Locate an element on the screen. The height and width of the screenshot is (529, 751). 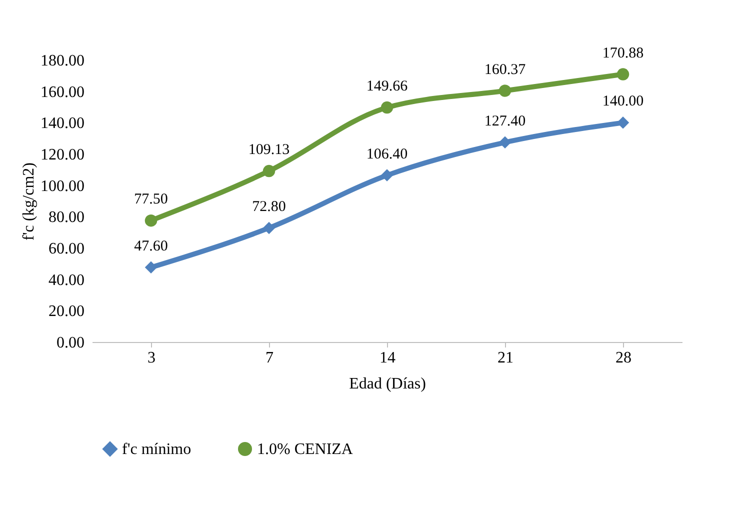
y-tick-label: 60.00 is located at coordinates (66, 249).